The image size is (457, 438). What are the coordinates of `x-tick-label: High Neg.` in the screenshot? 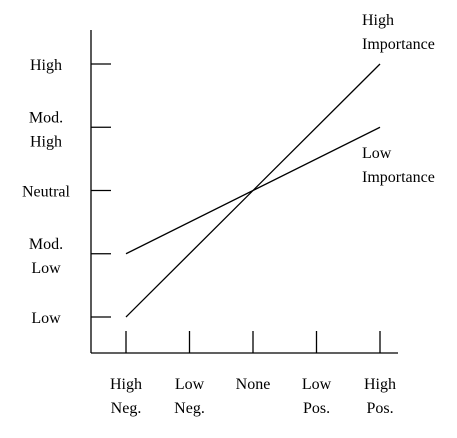 It's located at (126, 396).